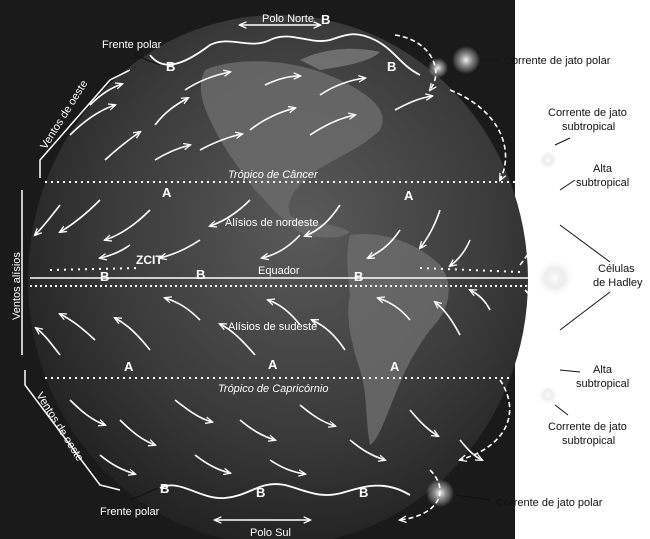 Image resolution: width=650 pixels, height=539 pixels. I want to click on alta-top-label-2: subtropical, so click(602, 183).